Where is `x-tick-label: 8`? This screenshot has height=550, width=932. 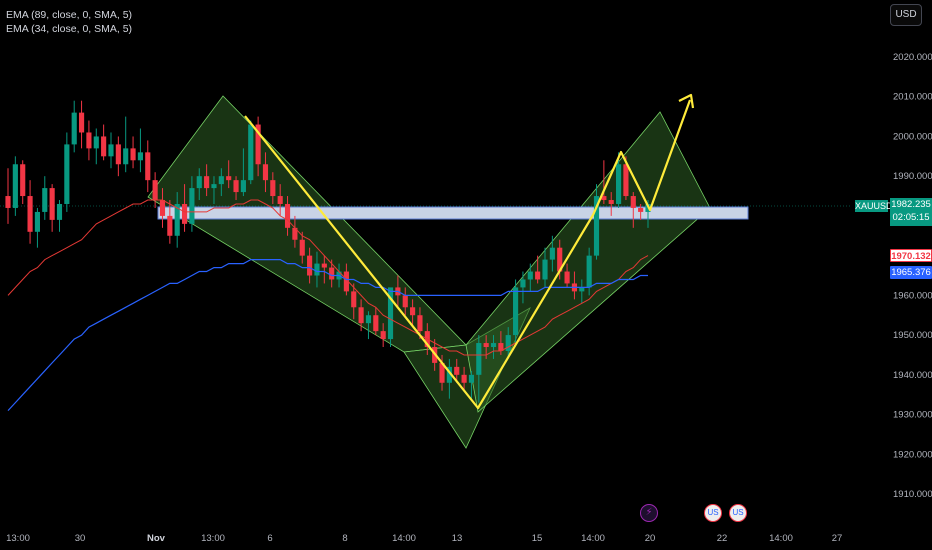 x-tick-label: 8 is located at coordinates (344, 538).